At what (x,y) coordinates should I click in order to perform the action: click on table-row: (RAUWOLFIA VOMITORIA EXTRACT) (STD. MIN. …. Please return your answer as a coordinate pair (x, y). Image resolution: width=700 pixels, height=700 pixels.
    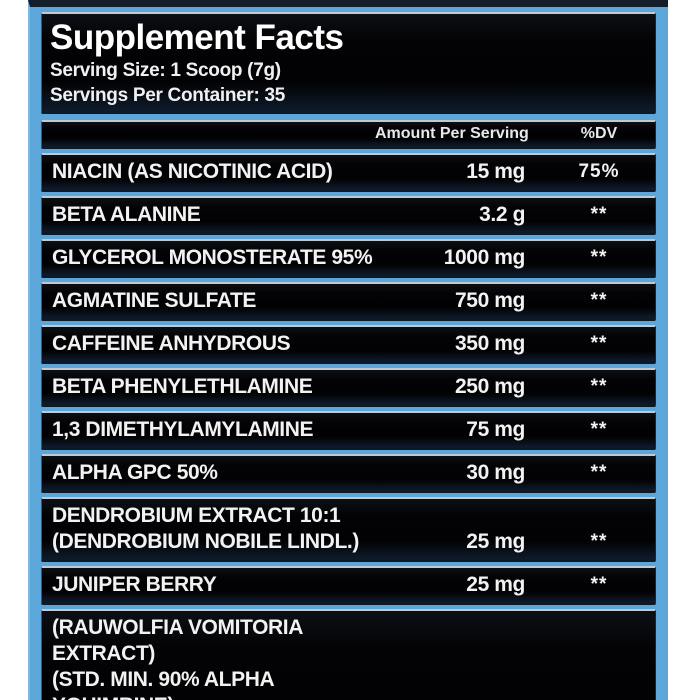
    Looking at the image, I should click on (348, 654).